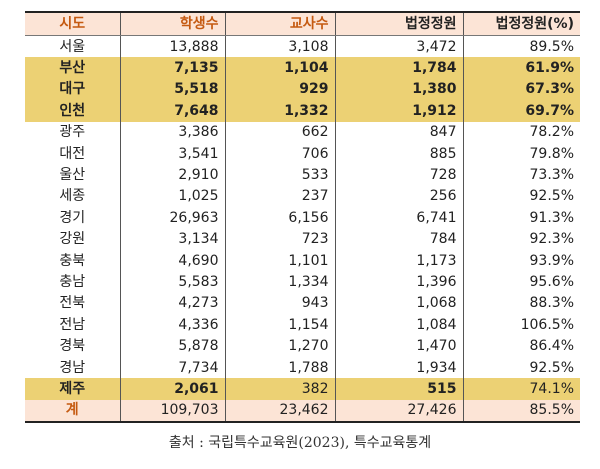  Describe the element at coordinates (521, 260) in the screenshot. I see `cell-legal-quota-pct: 93.9%` at that location.